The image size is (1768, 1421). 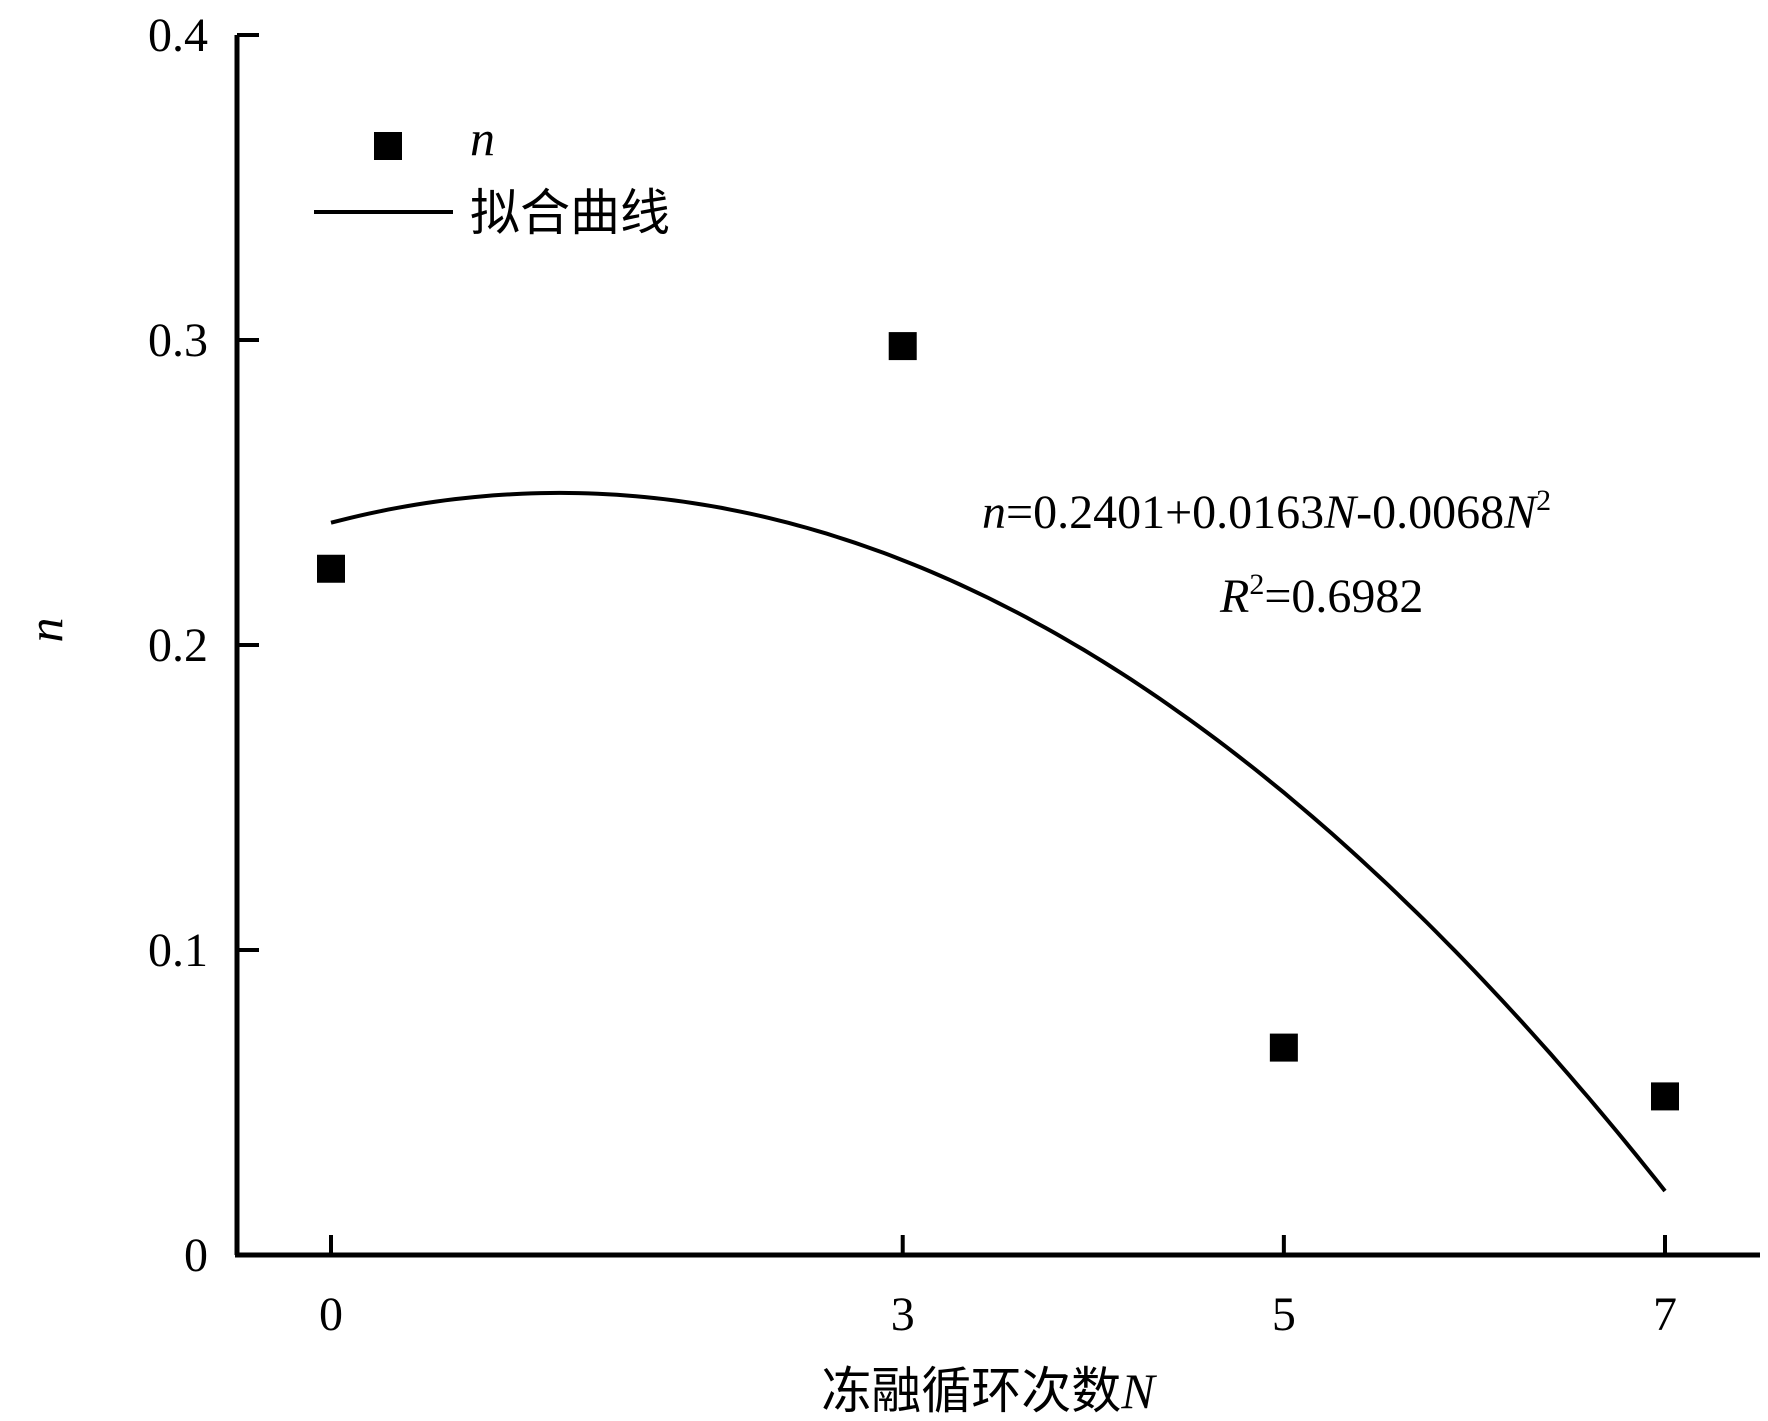 I want to click on legend: n 拟合曲线, so click(x=492, y=176).